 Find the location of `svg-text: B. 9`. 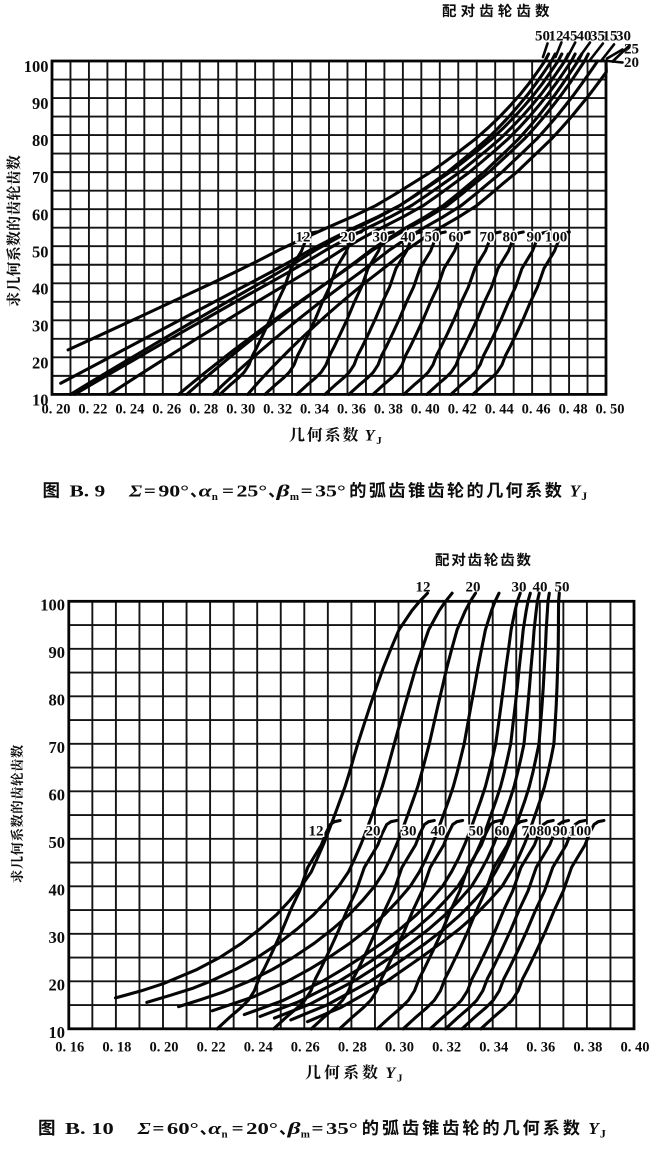

svg-text: B. 9 is located at coordinates (88, 491).